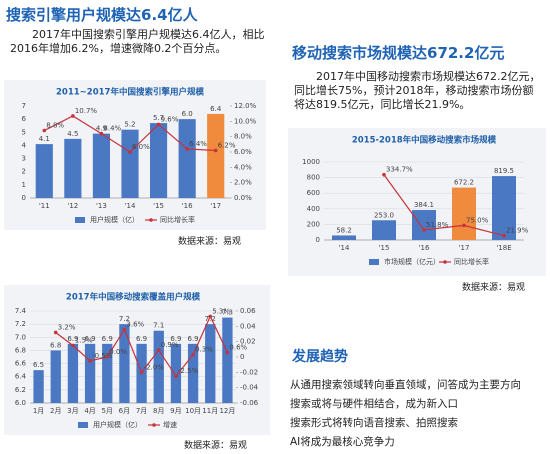 The height and width of the screenshot is (454, 550). I want to click on y-tick-label: 7.0, so click(20, 337).